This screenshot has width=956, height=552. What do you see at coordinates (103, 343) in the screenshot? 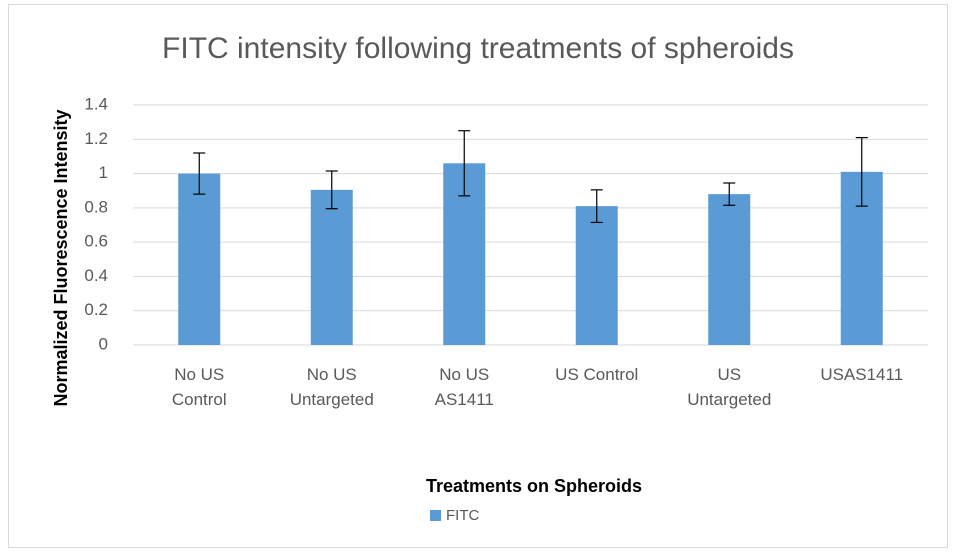
I see `y-tick-label: 0` at bounding box center [103, 343].